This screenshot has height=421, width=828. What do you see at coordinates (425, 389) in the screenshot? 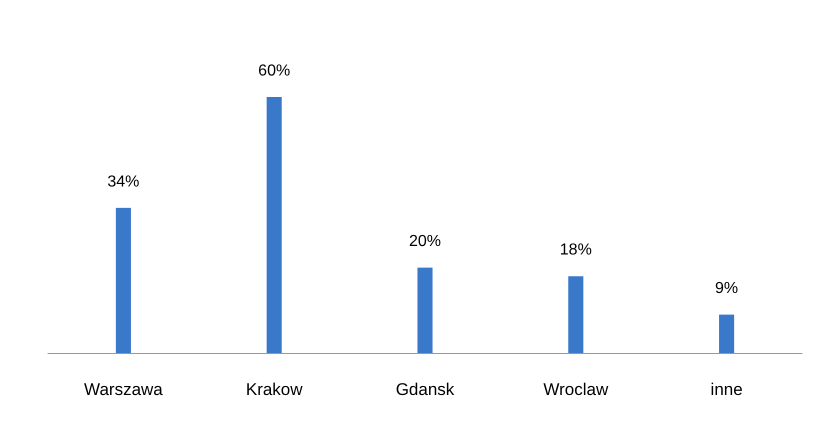
I see `x-tick-label: Gdansk` at bounding box center [425, 389].